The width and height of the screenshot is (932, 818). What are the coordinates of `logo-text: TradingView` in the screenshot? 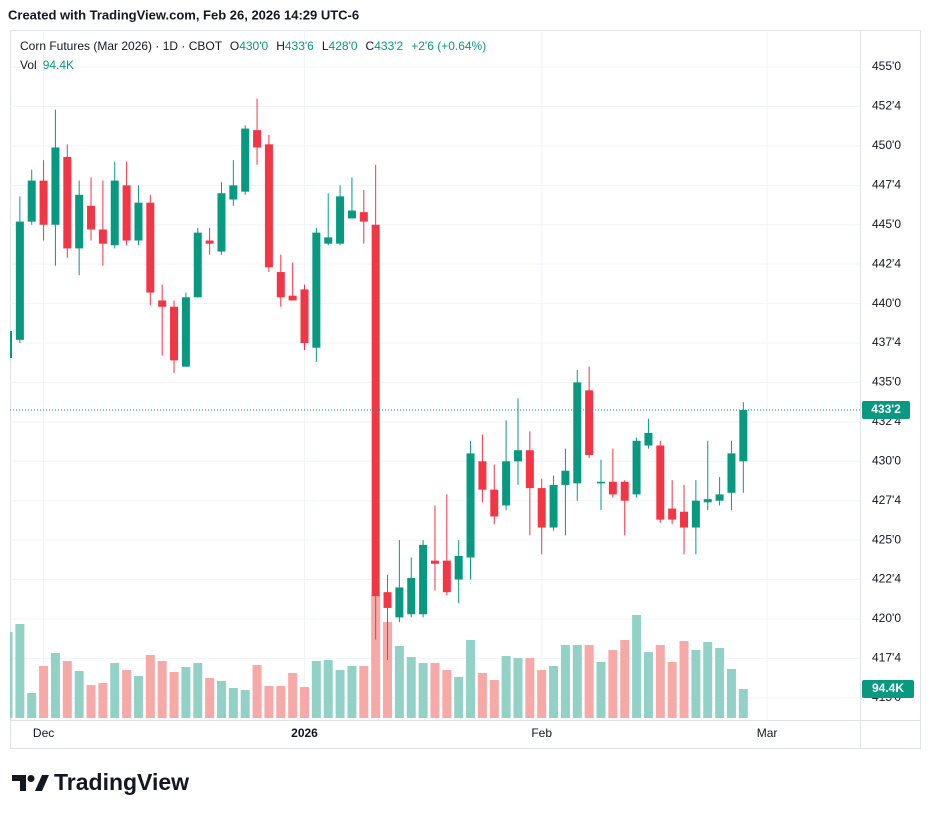 It's located at (121, 782).